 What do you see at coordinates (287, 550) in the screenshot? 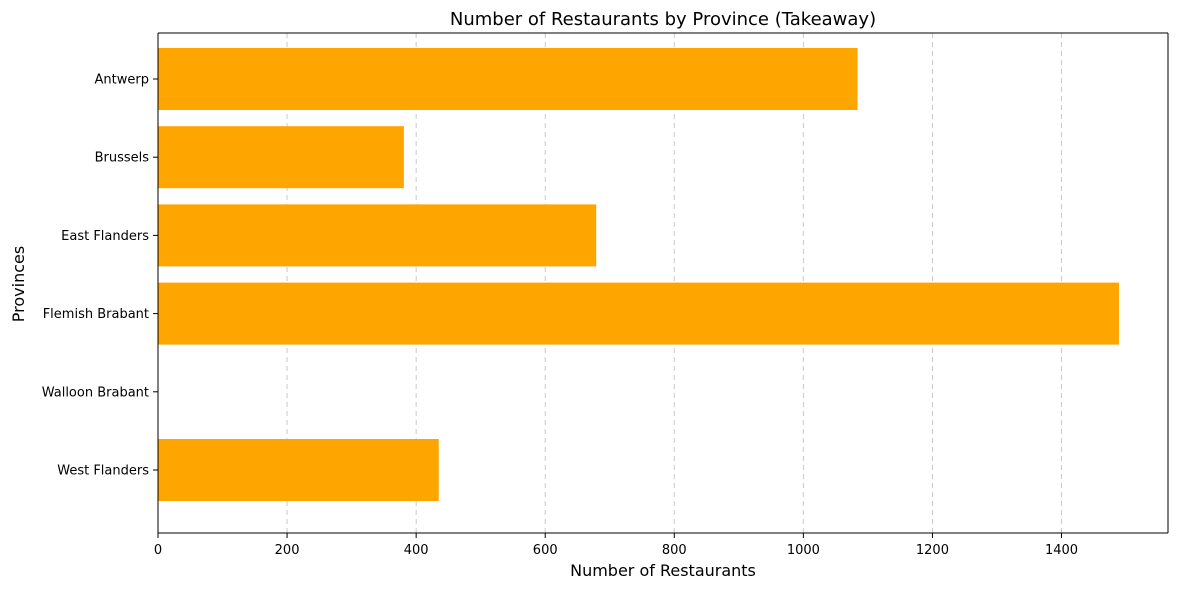
I see `x-tick-label: 200` at bounding box center [287, 550].